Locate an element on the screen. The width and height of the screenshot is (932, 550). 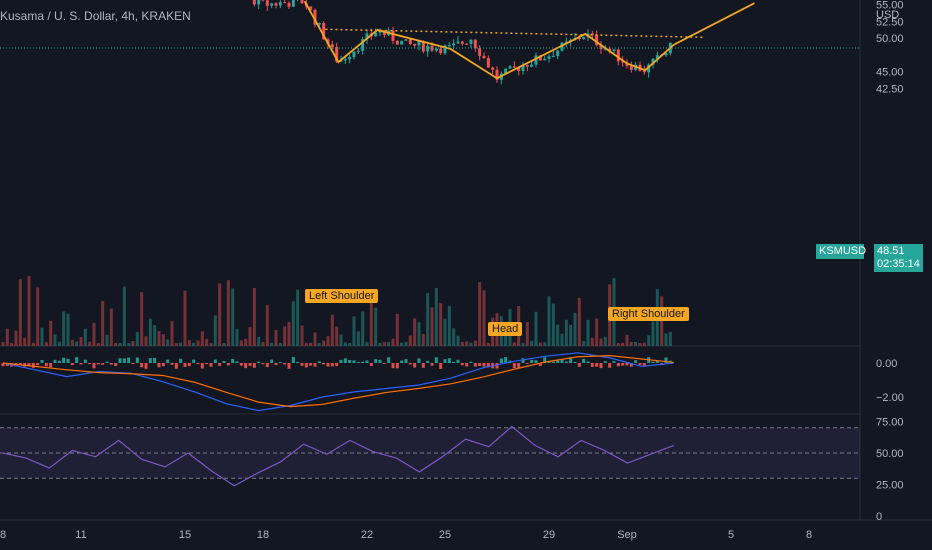
x-tick-label: 22 is located at coordinates (367, 535).